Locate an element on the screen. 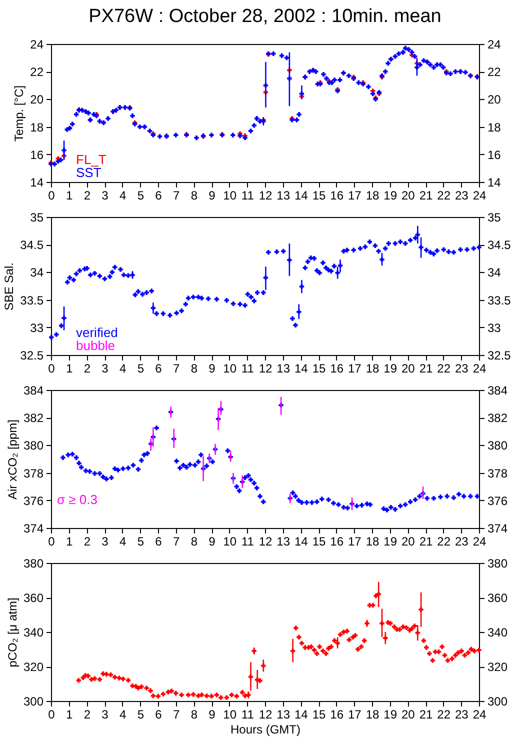  y-axis-title: pCO₂ [μ atm] is located at coordinates (12, 633).